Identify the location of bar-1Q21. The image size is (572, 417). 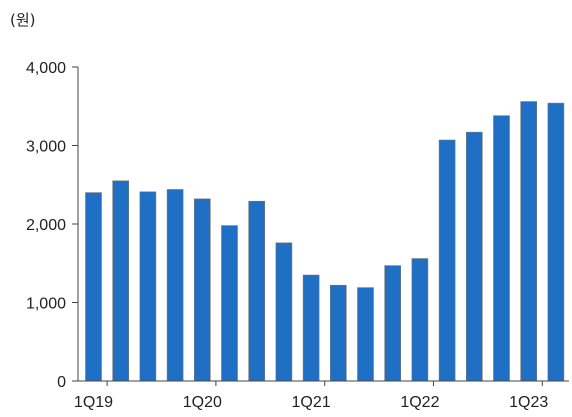
(311, 328).